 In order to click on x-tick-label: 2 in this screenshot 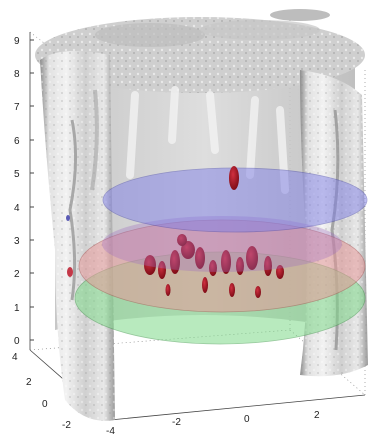, I will do `click(317, 415)`.